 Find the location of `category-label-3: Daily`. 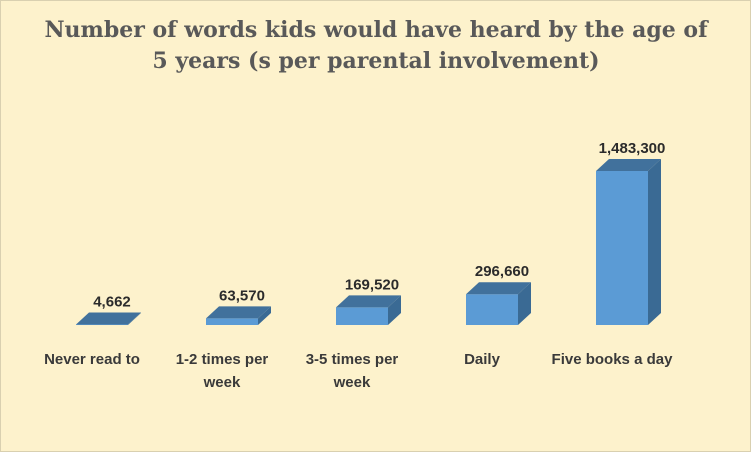

category-label-3: Daily is located at coordinates (482, 359).